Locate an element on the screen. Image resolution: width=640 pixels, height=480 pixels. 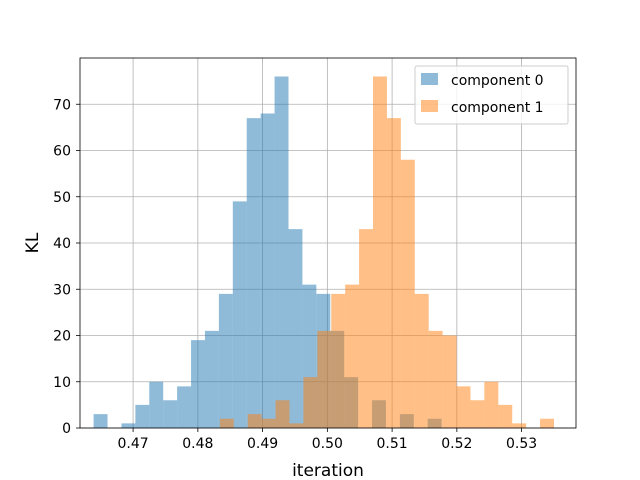
x-tick-label: 0.49 is located at coordinates (262, 444).